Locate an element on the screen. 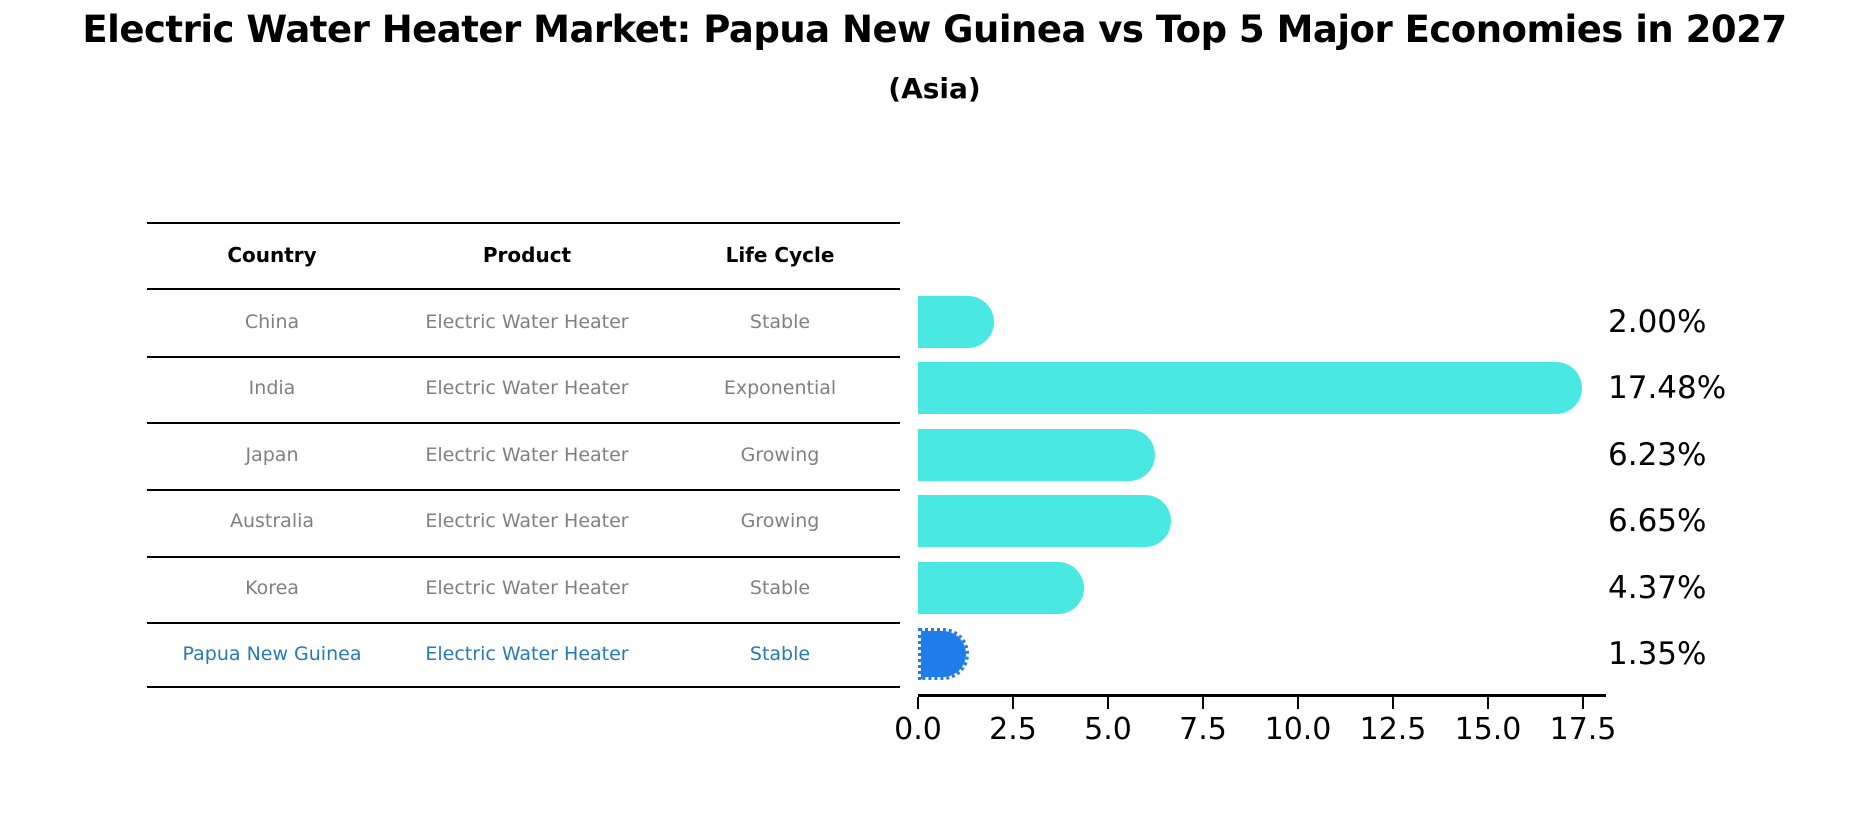 Image resolution: width=1869 pixels, height=823 pixels. bar-china is located at coordinates (956, 322).